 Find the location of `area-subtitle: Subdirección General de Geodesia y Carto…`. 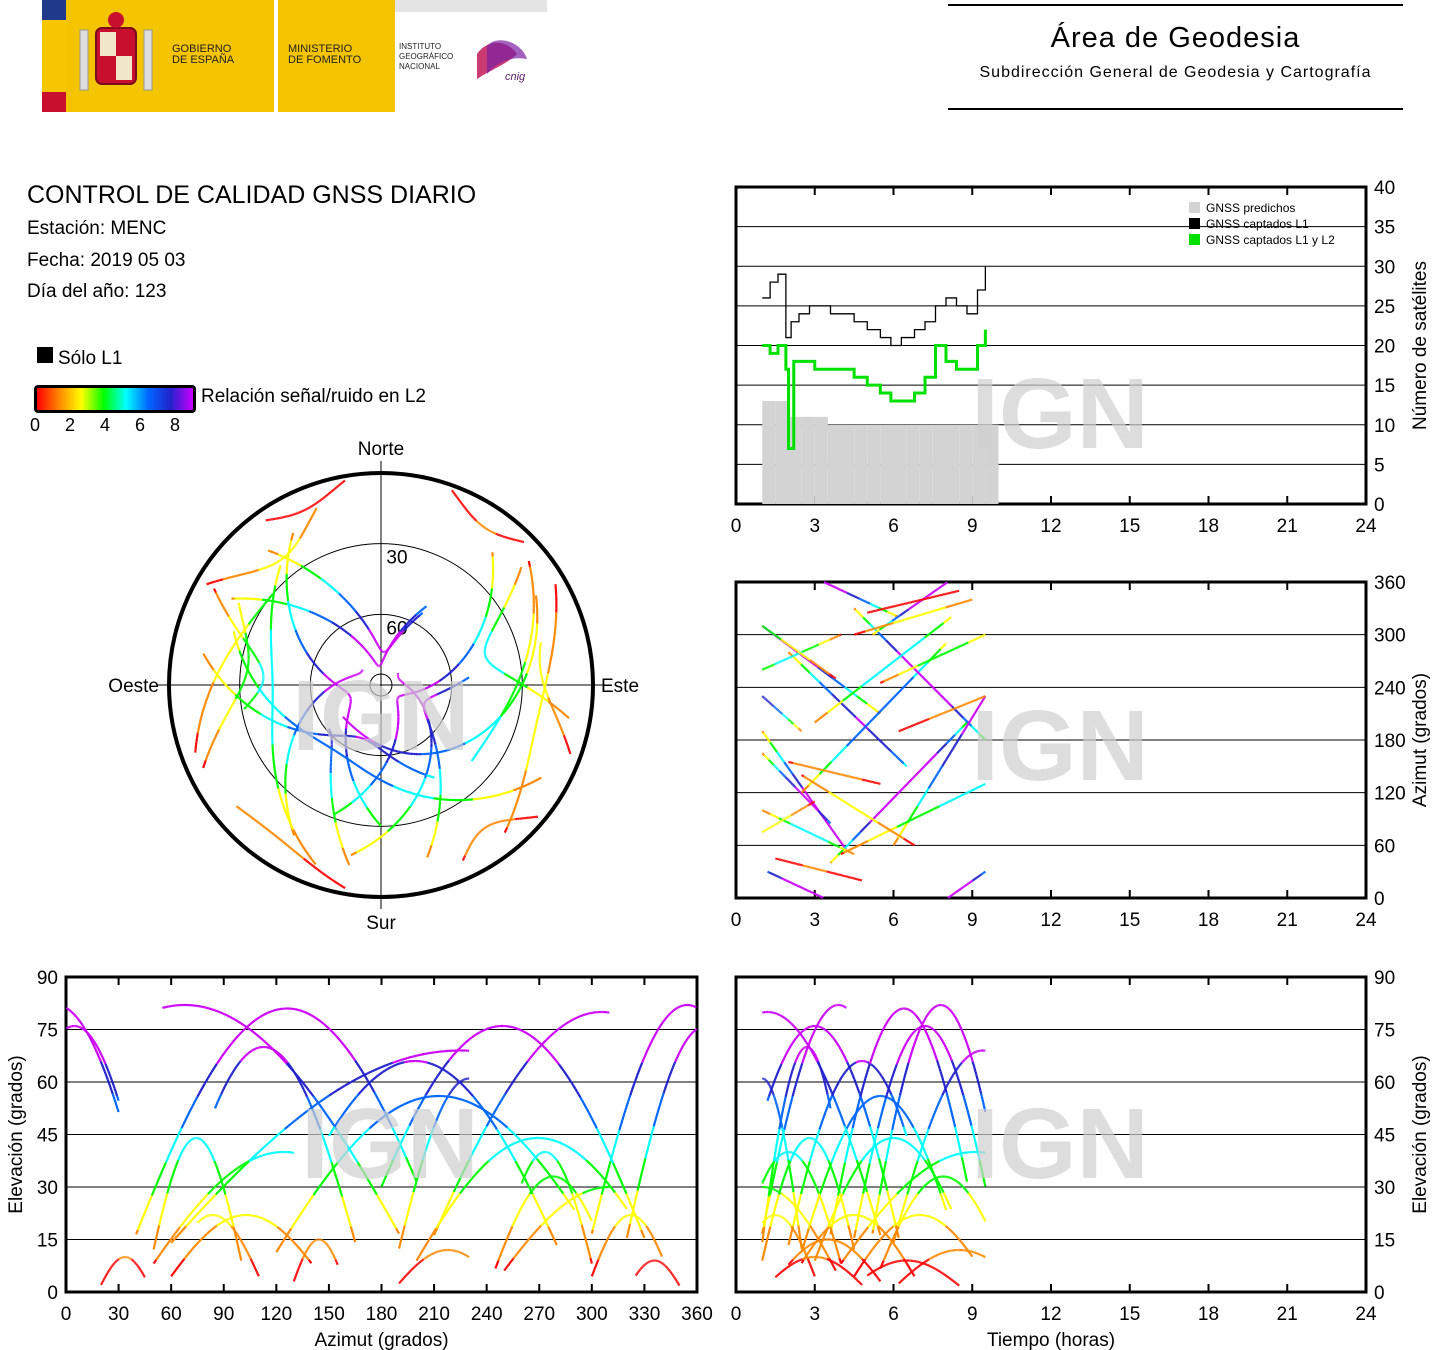

area-subtitle: Subdirección General de Geodesia y Carto… is located at coordinates (1175, 72).